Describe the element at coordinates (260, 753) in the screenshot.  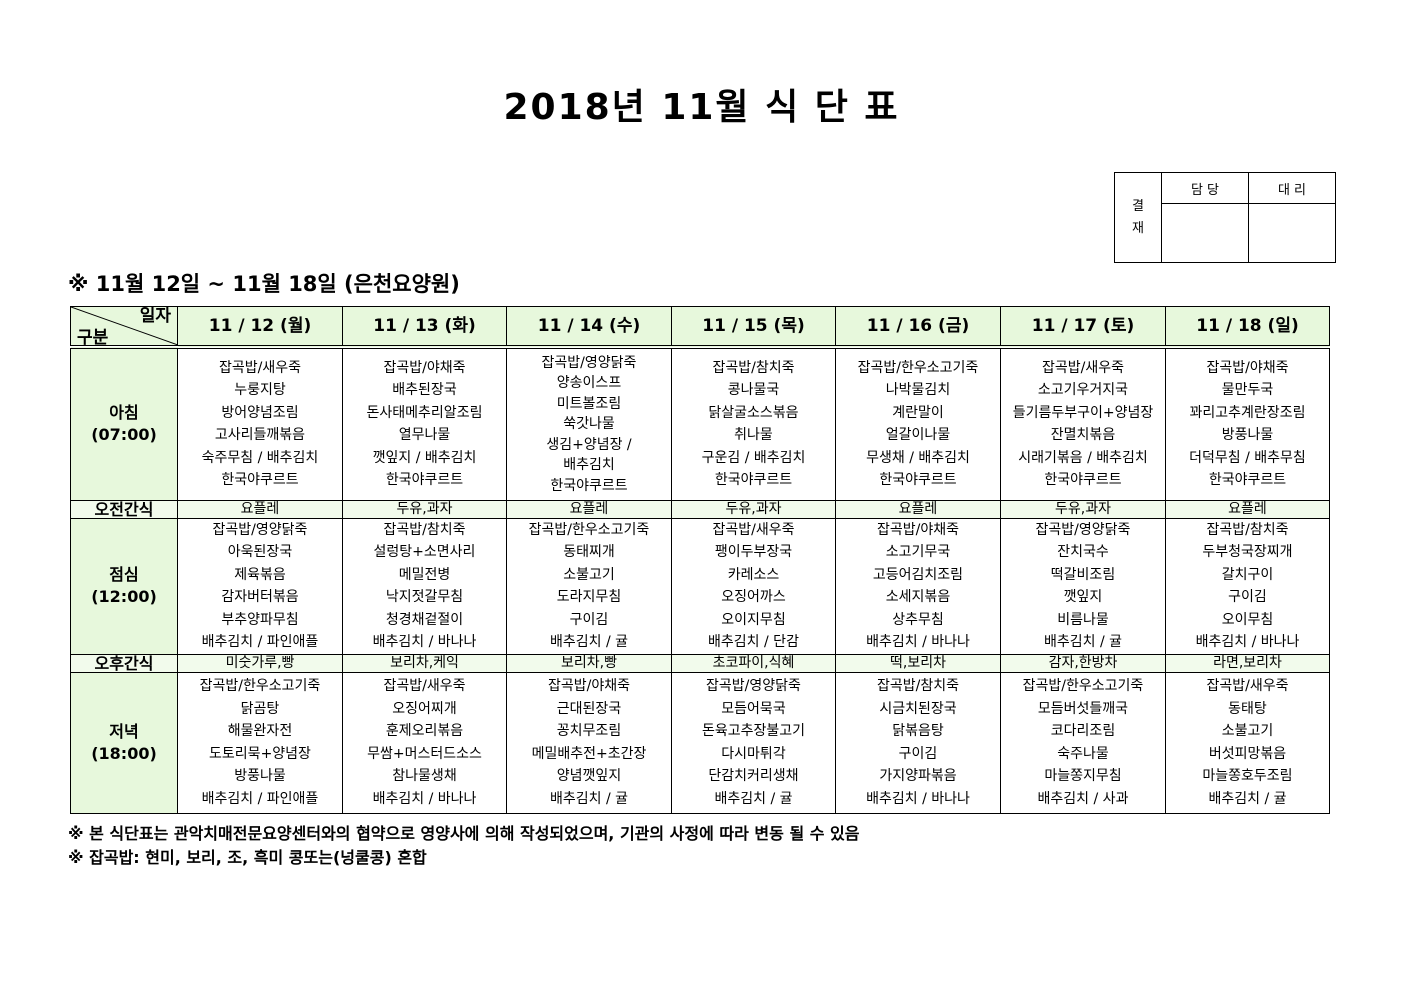
I see `menu-item: 도토리묵+양념장` at that location.